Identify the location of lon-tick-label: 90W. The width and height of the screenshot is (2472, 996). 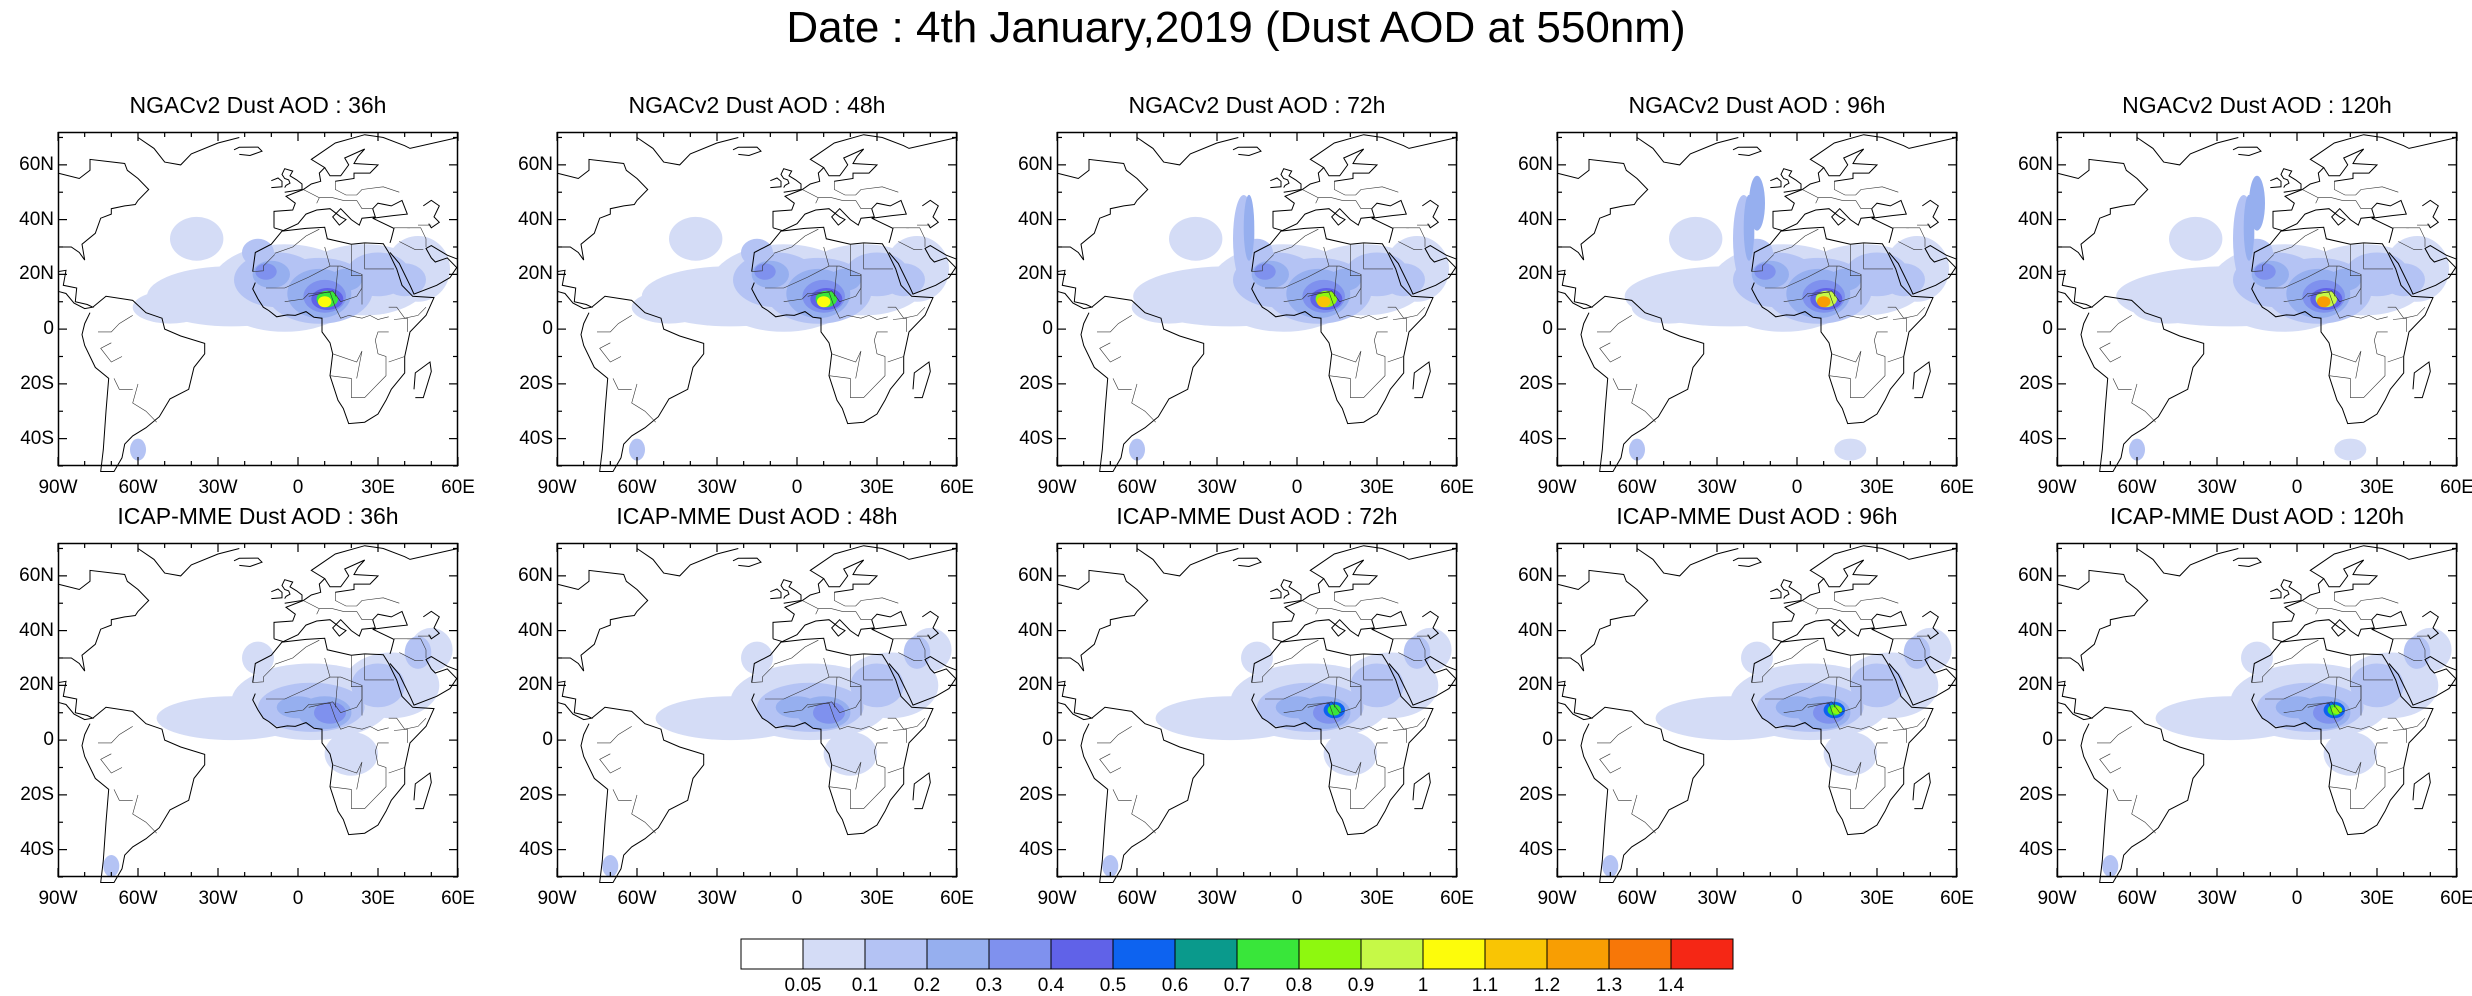
(1057, 487).